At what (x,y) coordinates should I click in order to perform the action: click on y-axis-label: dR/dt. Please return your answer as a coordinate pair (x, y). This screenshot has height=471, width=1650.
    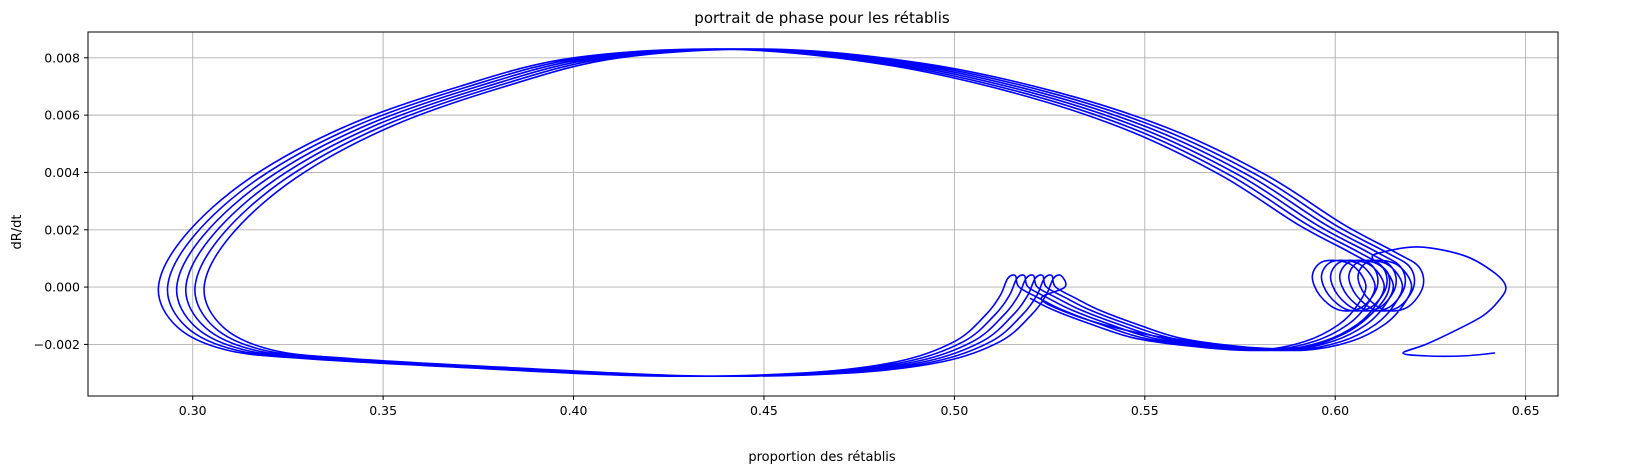
    Looking at the image, I should click on (17, 231).